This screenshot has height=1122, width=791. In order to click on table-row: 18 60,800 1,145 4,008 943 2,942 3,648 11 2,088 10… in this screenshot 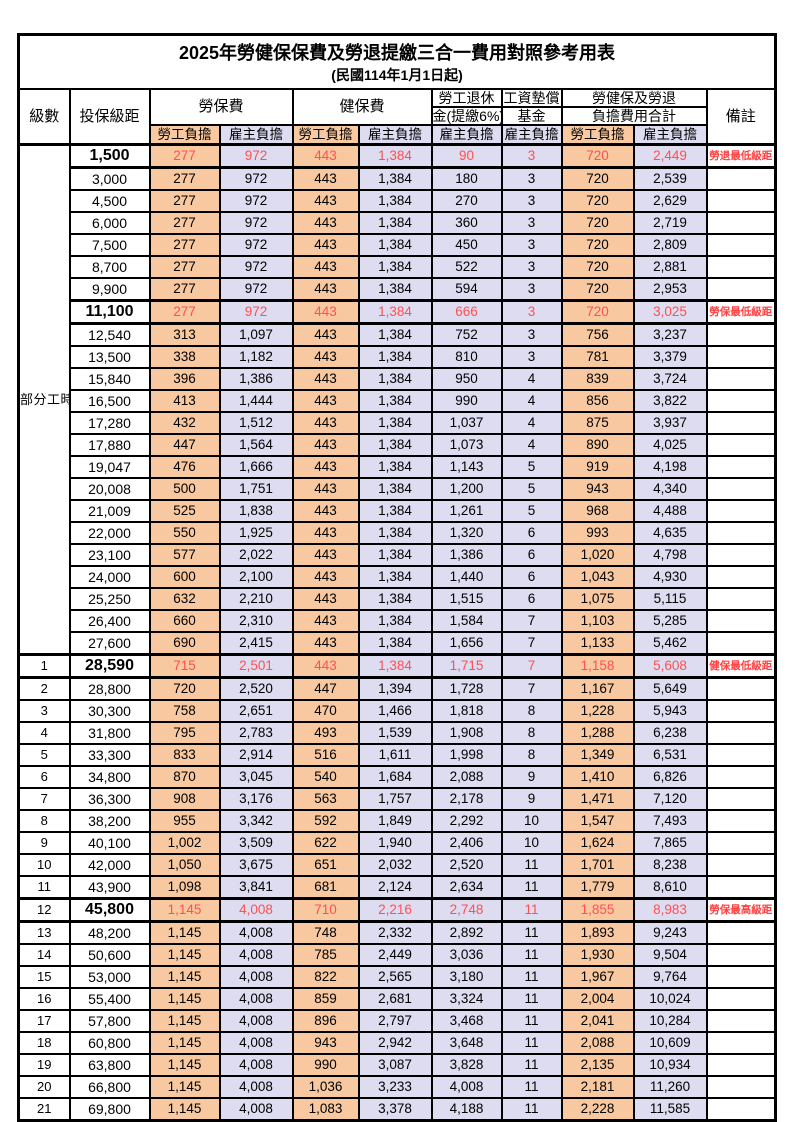, I will do `click(397, 1043)`.